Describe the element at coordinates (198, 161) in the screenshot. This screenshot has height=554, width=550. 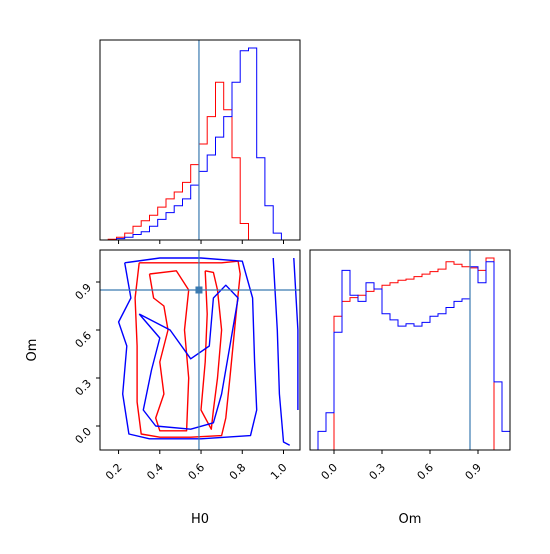
I see `hist-h0-red-step` at that location.